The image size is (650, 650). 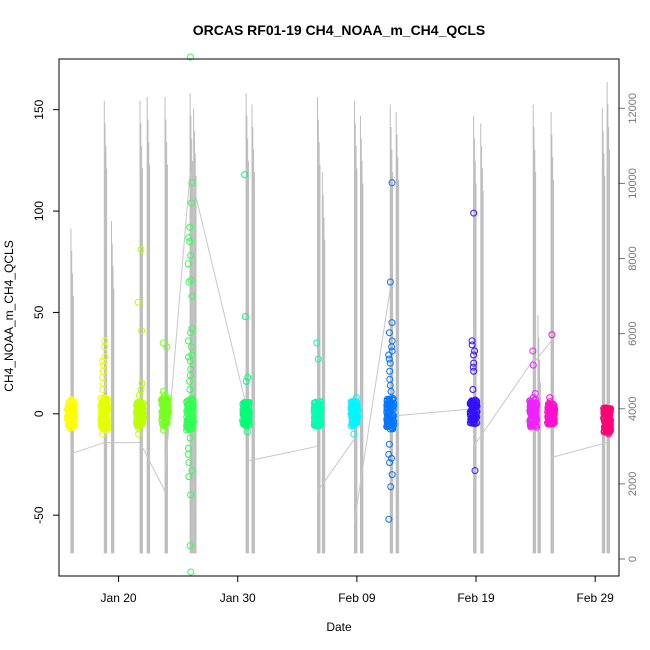 I want to click on series-RF02, so click(x=104, y=387).